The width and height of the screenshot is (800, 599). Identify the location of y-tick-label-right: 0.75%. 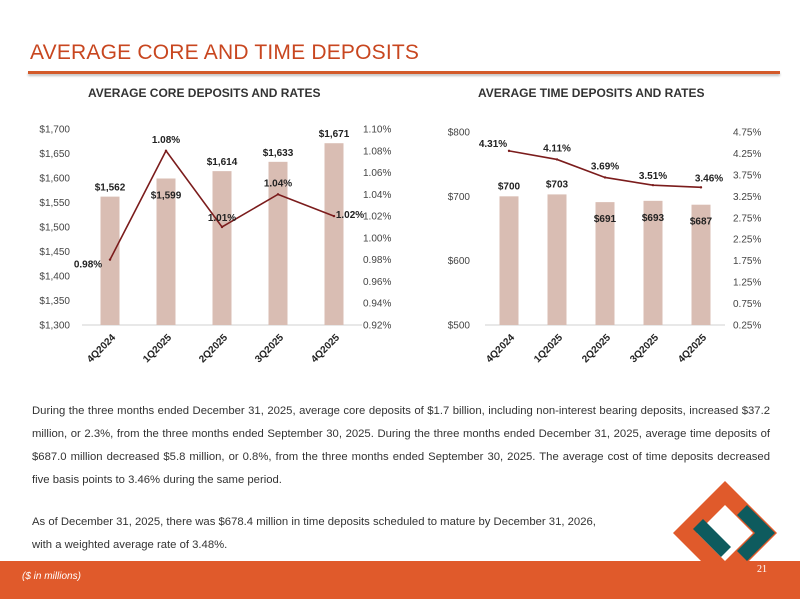
(747, 304).